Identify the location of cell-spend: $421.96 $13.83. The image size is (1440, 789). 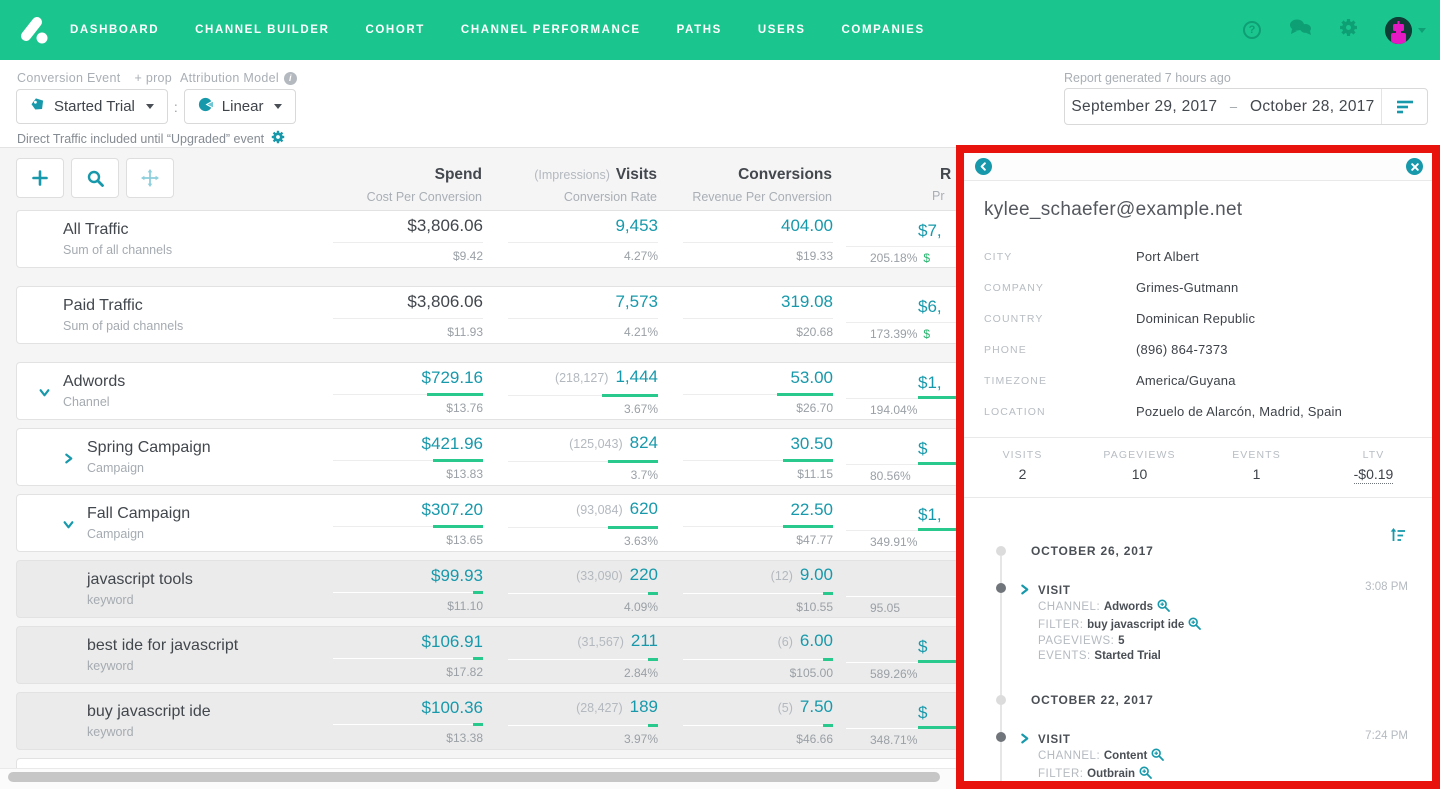
(395, 457).